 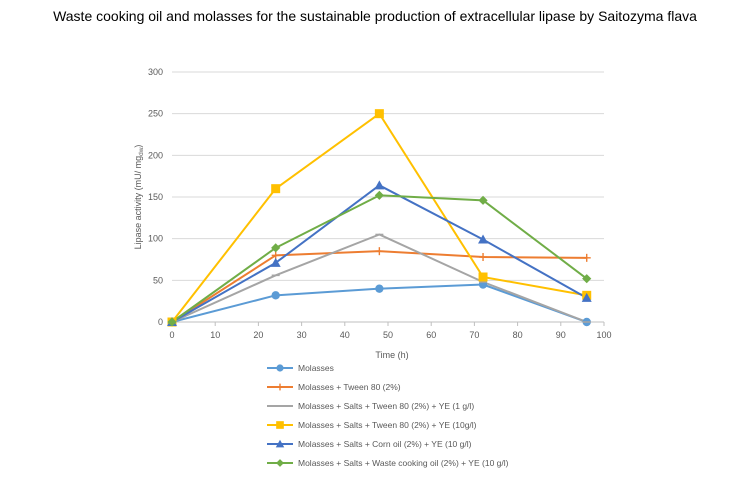 I want to click on legend-label: Molasses + Tween 80 (2%), so click(x=349, y=387).